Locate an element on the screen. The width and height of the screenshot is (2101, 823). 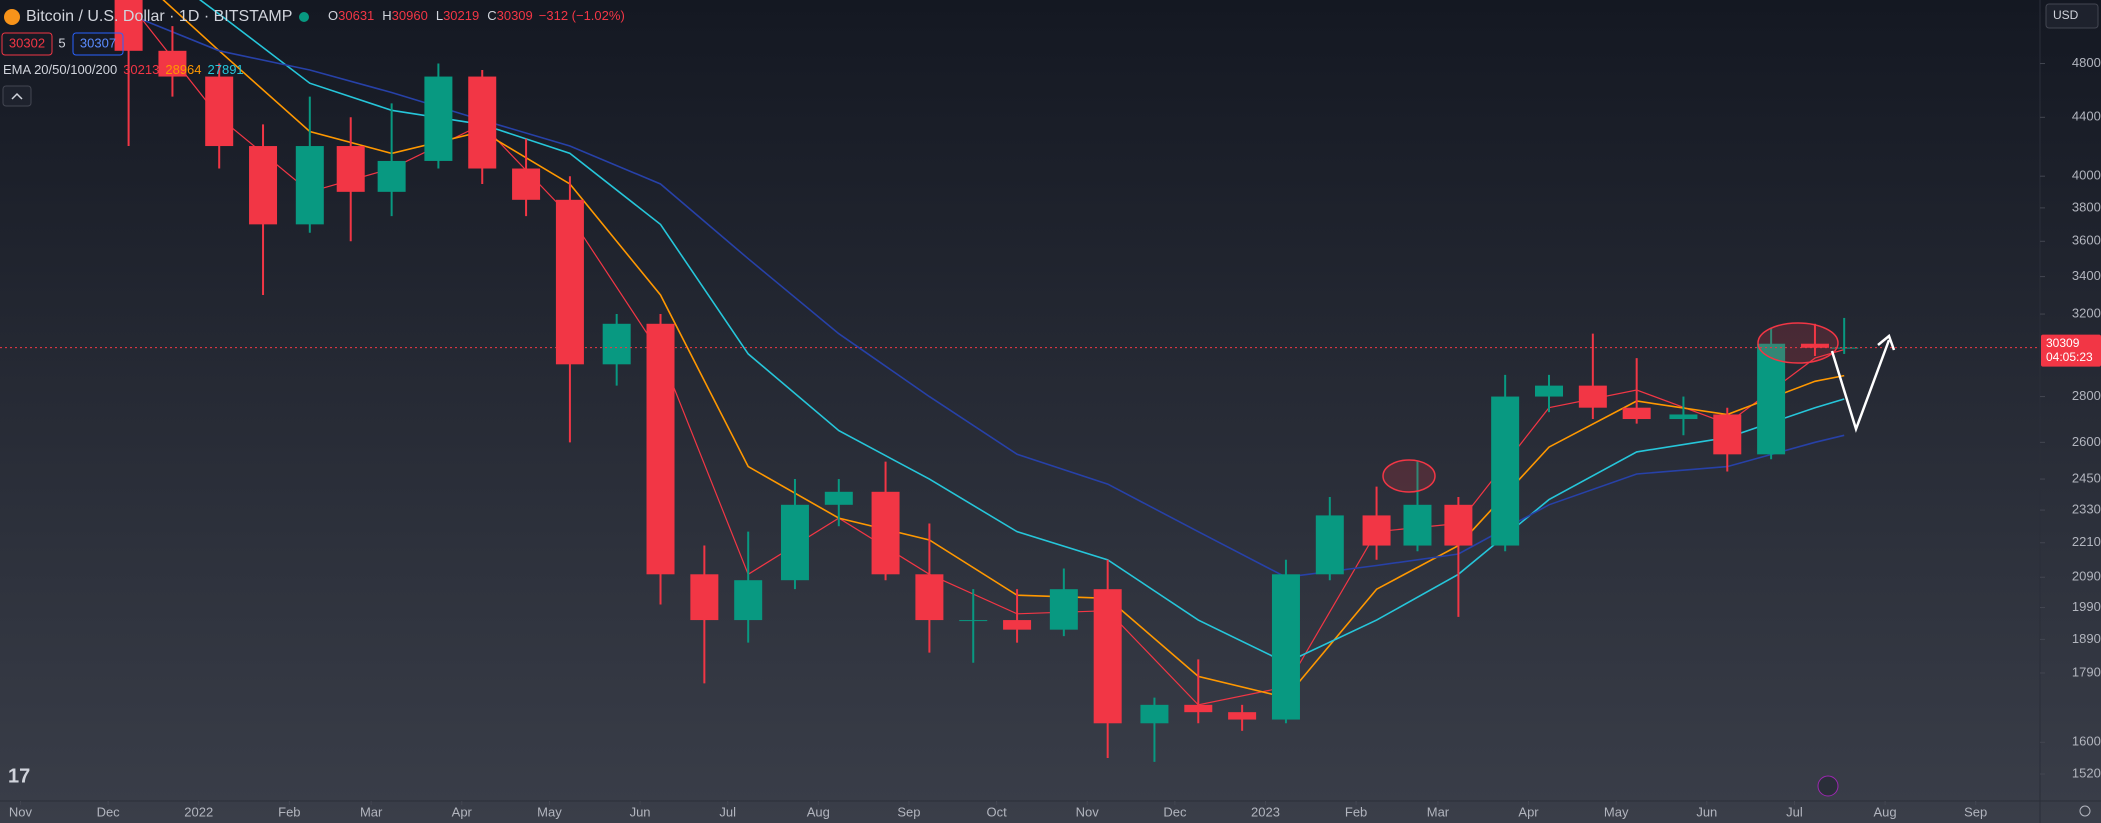
chevron-icon is located at coordinates (17, 96).